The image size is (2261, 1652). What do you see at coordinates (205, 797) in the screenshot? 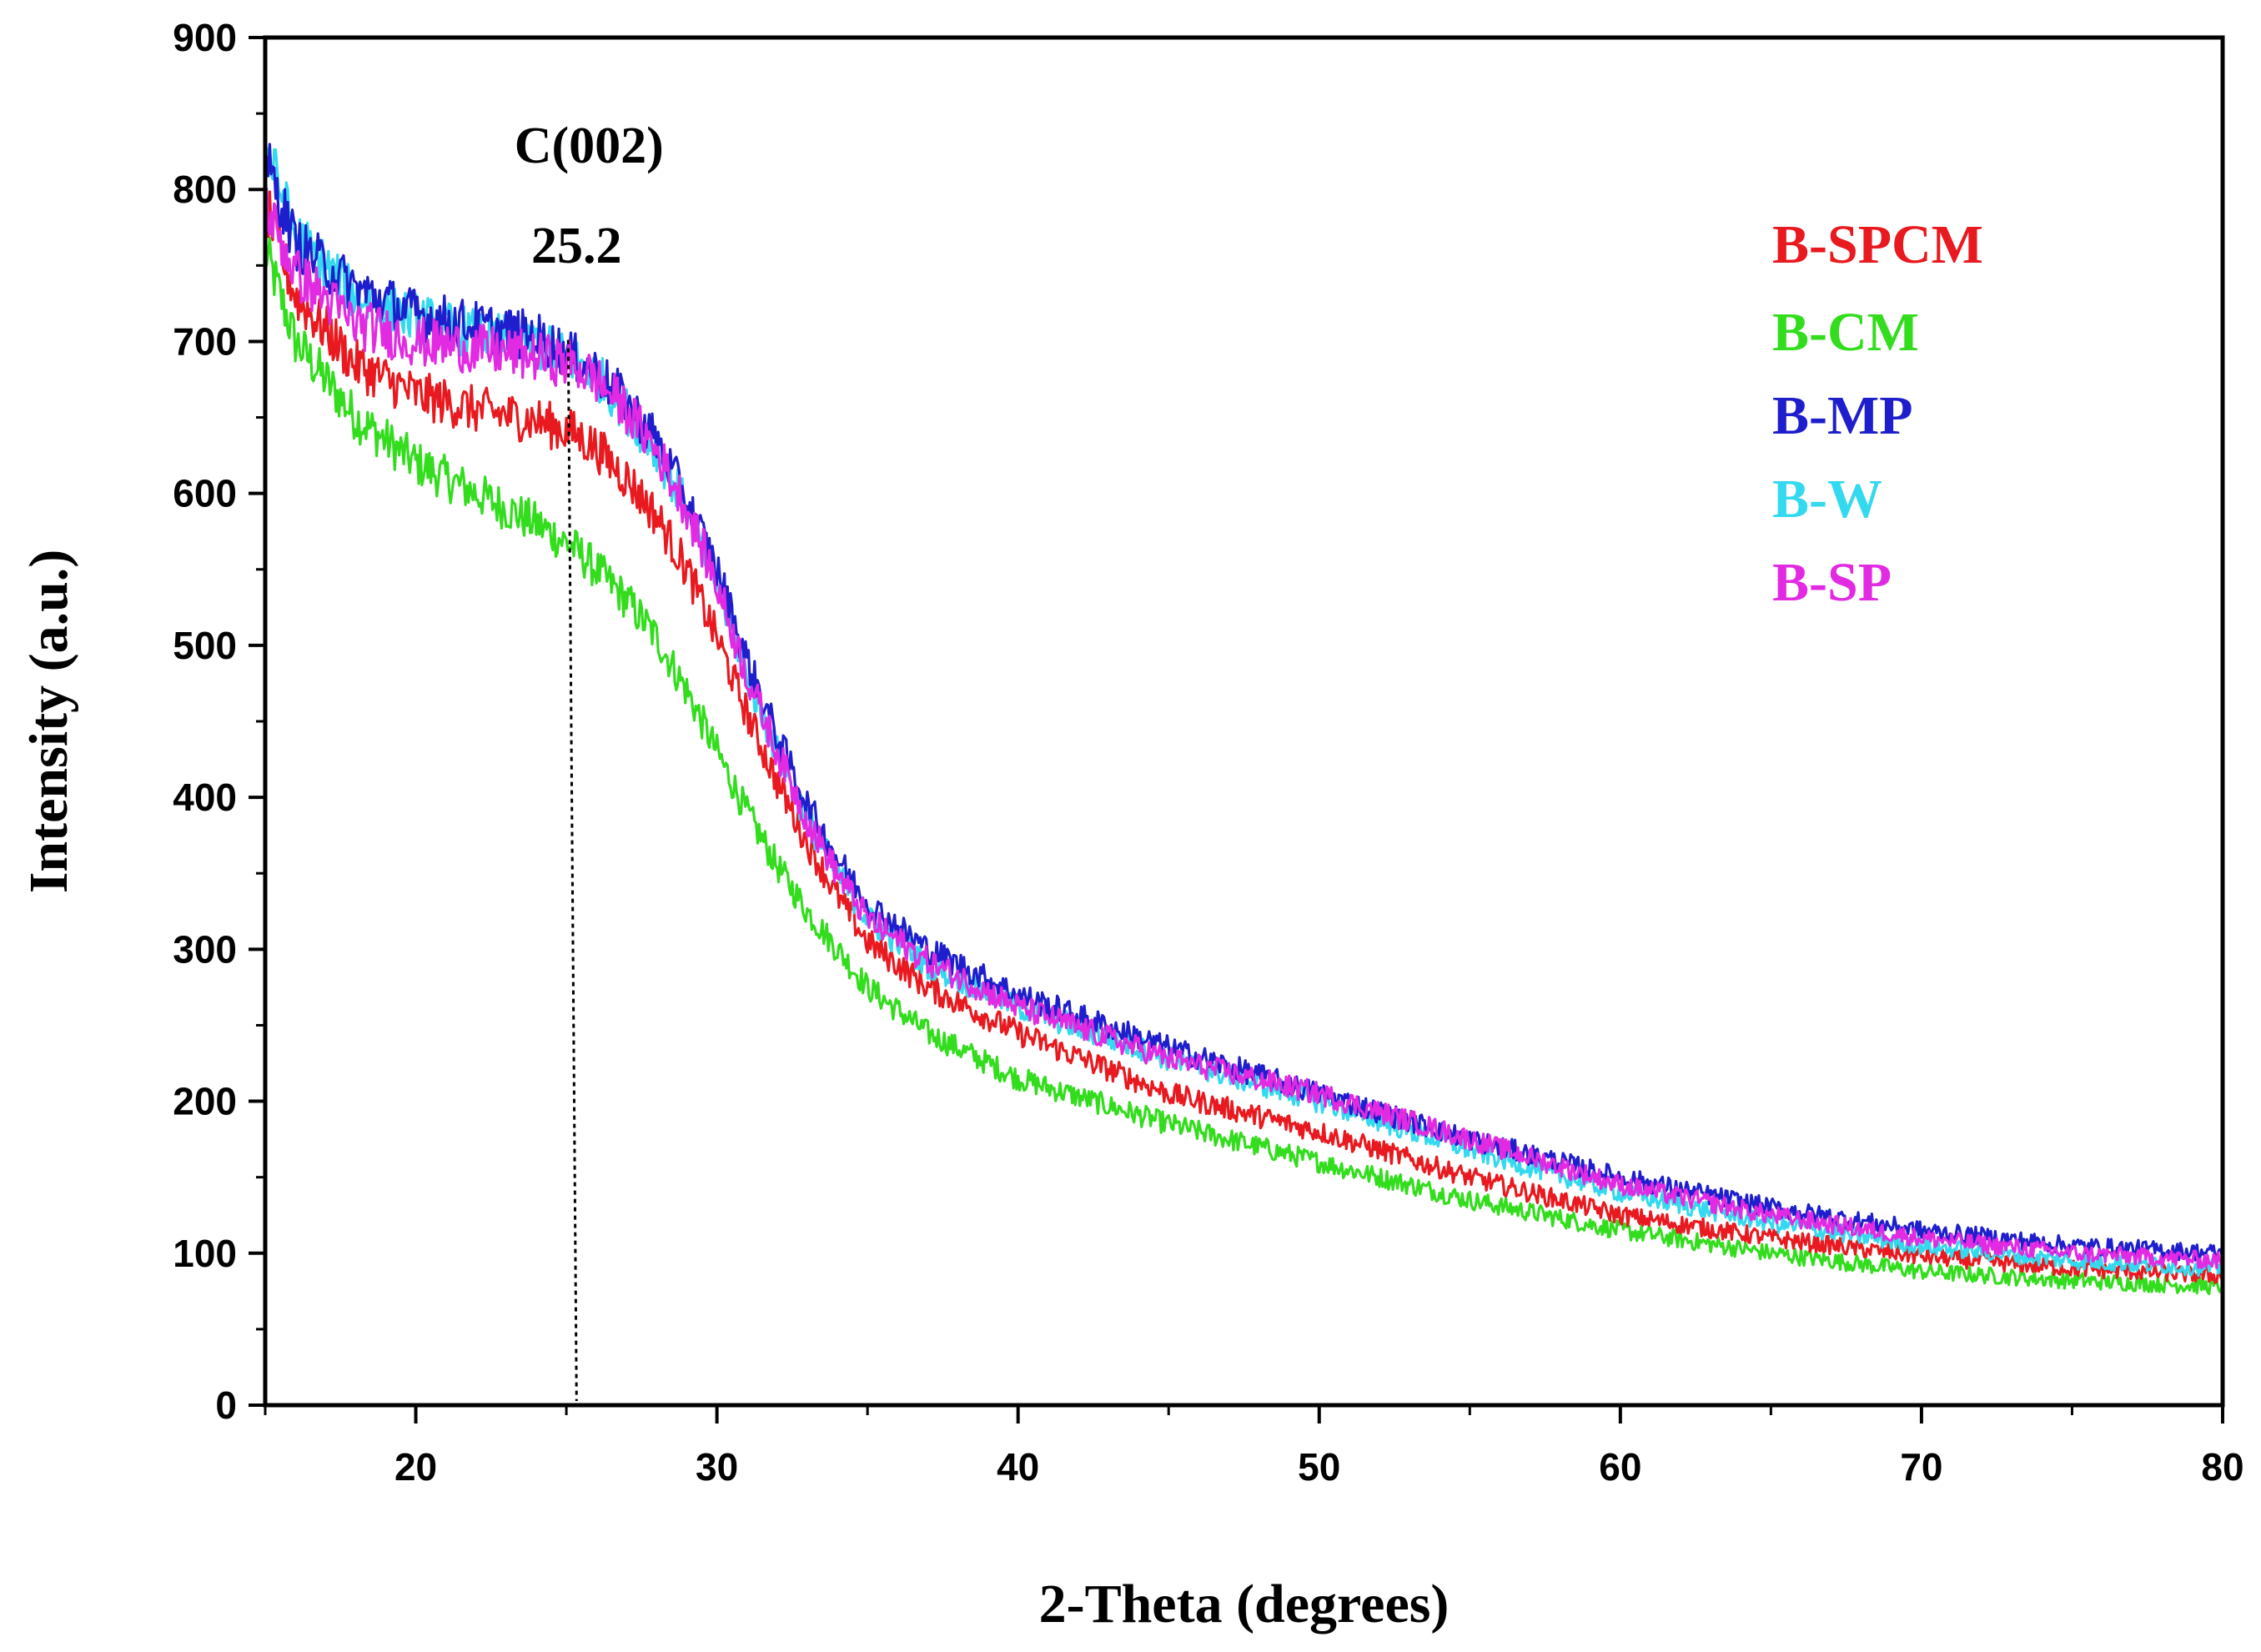
I see `y-tick-label: 400` at bounding box center [205, 797].